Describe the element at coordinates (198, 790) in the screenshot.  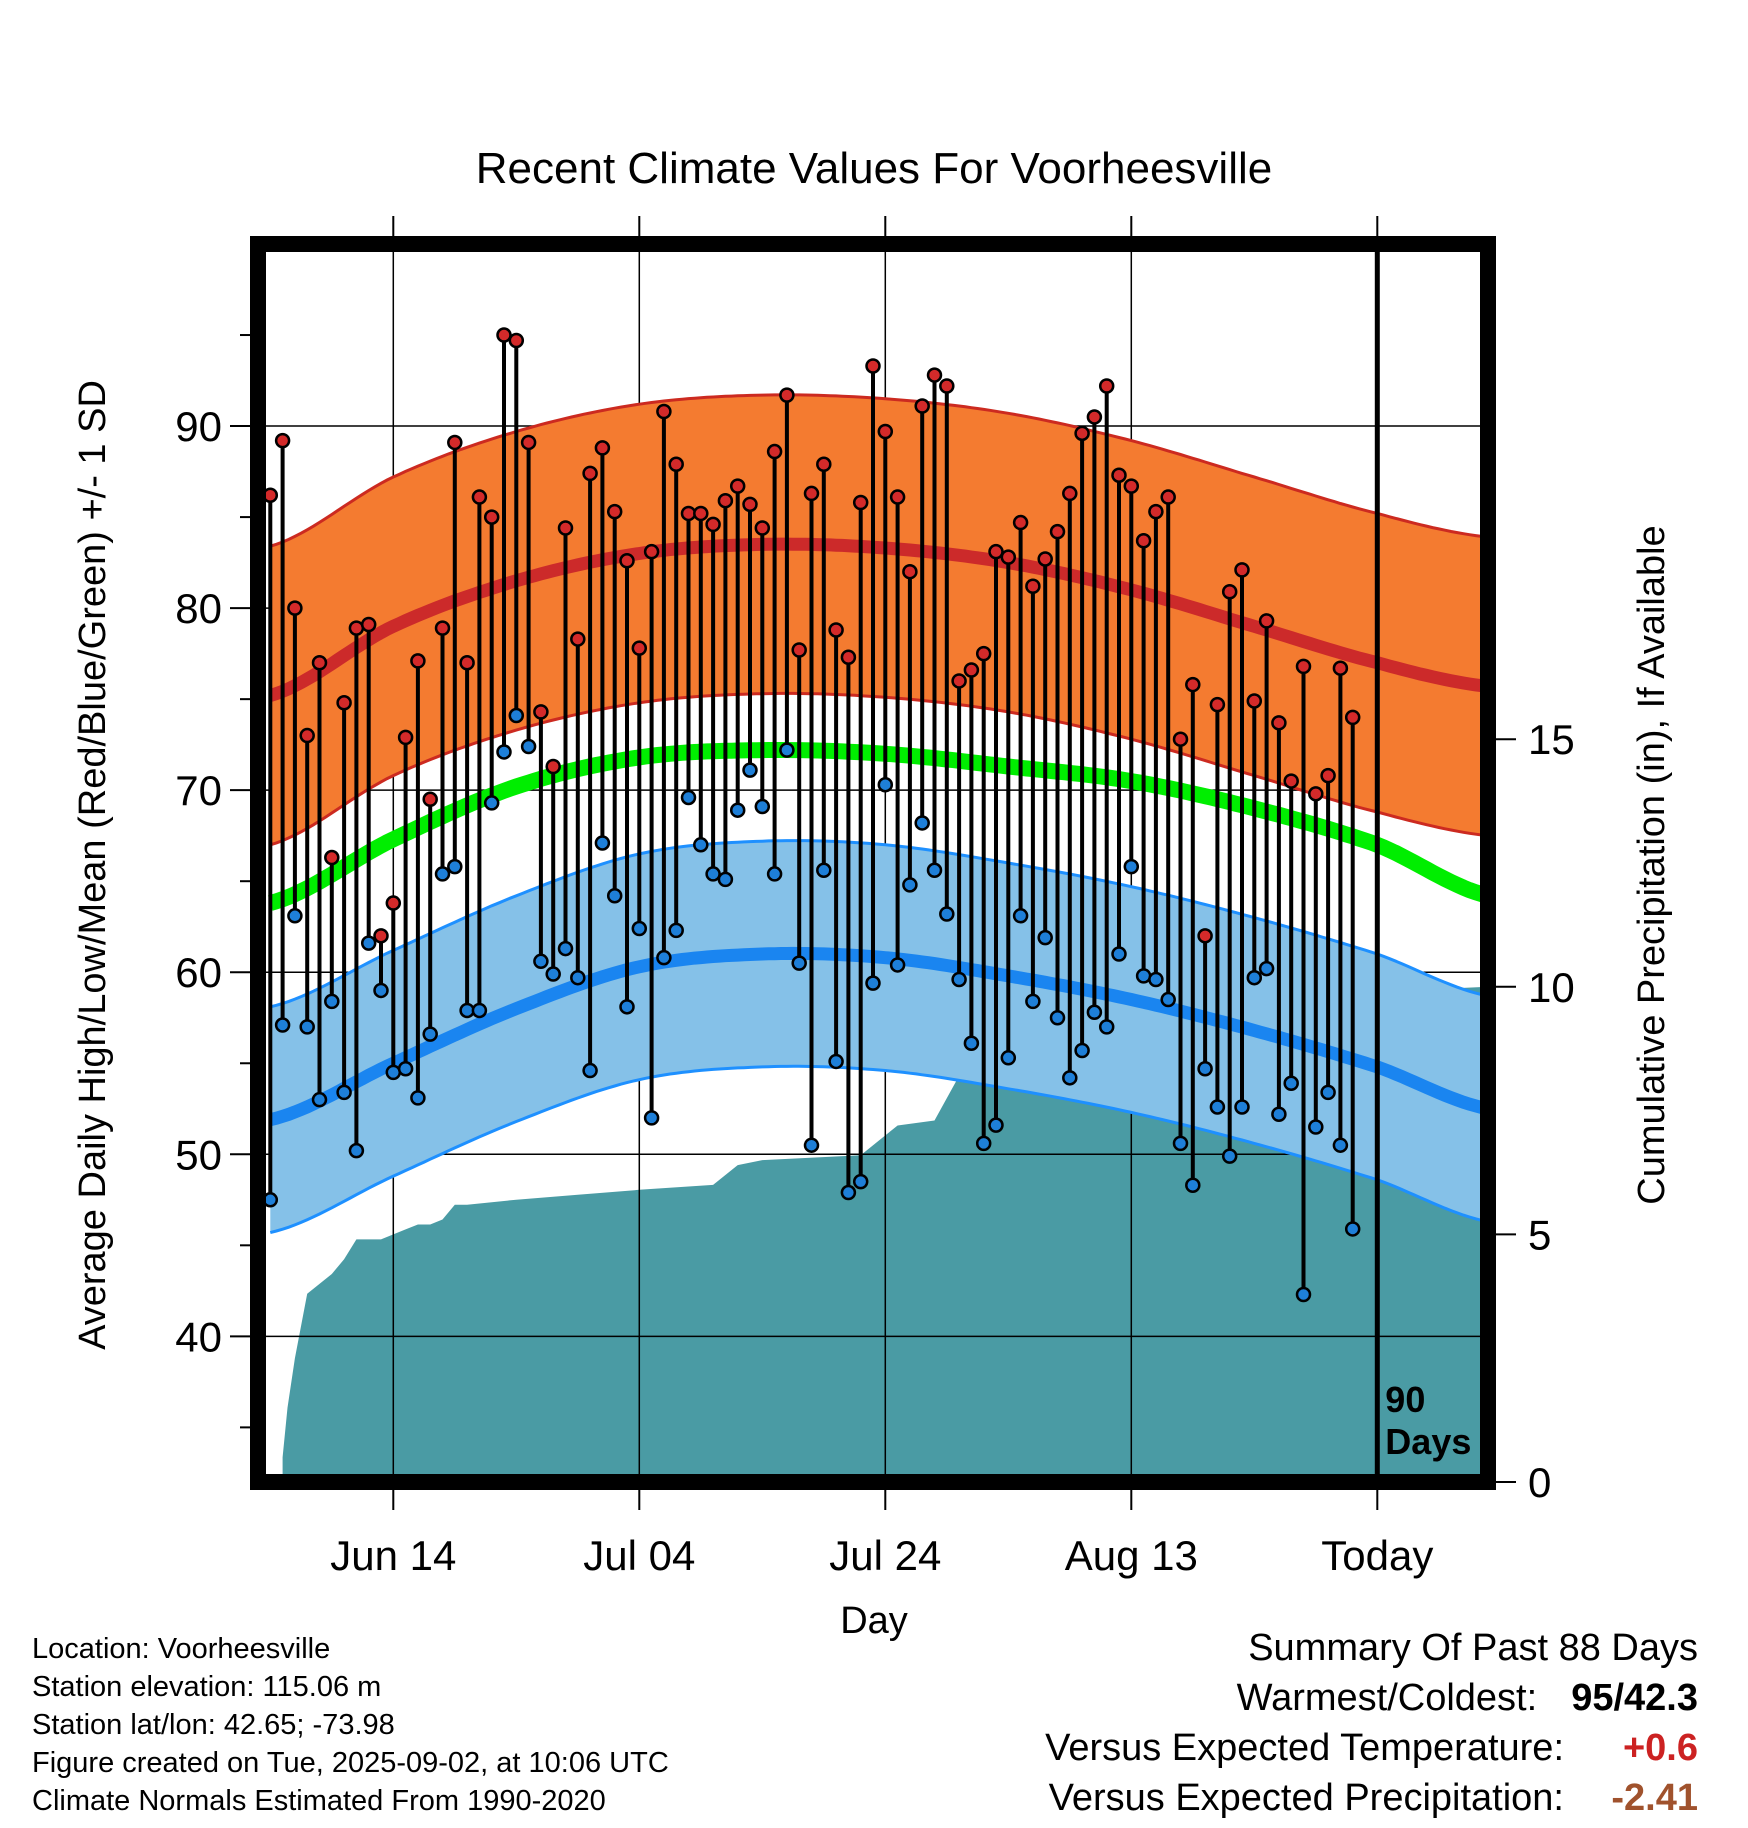
I see `y-tick-label: 70` at that location.